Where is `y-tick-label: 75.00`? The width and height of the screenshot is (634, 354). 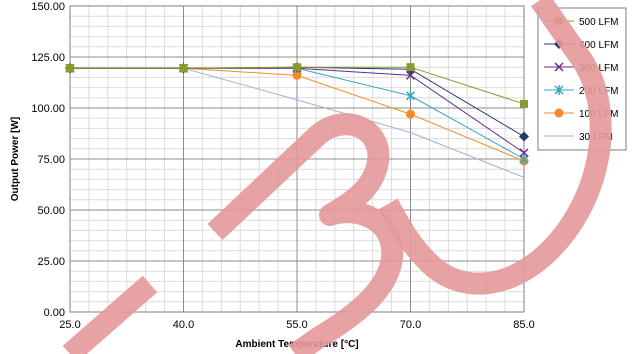
y-tick-label: 75.00 is located at coordinates (51, 160).